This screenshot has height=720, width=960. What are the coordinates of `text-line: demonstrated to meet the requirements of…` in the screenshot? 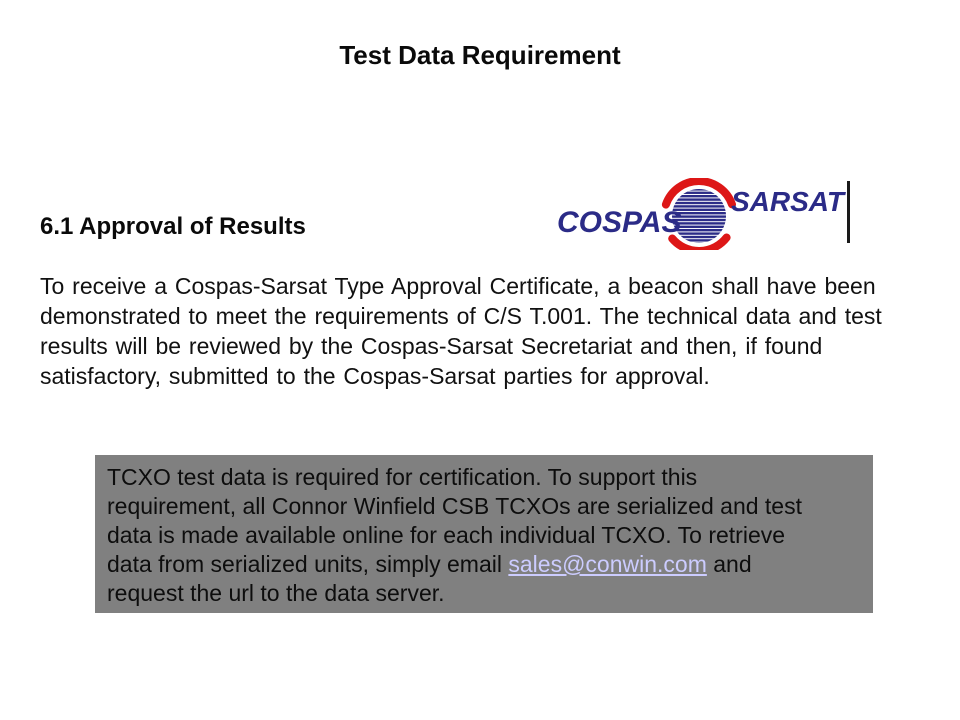 It's located at (461, 316).